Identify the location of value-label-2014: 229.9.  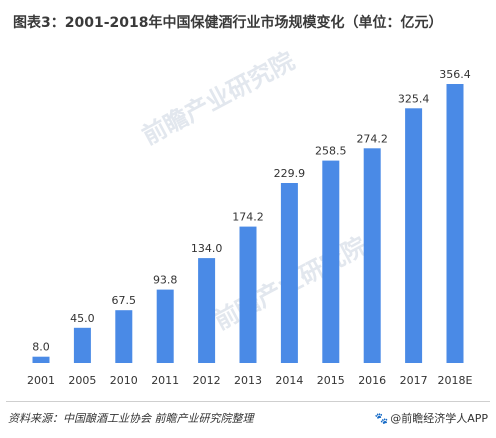
(290, 173).